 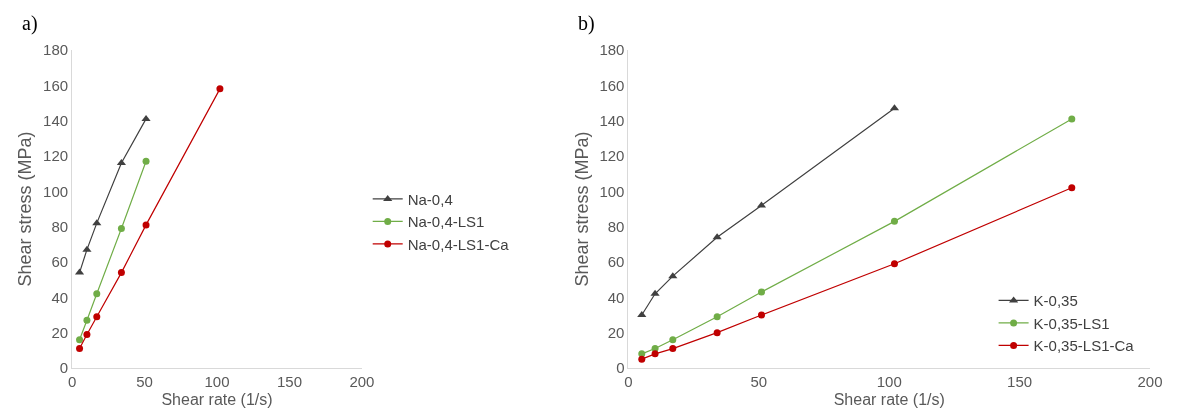 I want to click on legend-label: Na-0,4-LS1, so click(x=446, y=222).